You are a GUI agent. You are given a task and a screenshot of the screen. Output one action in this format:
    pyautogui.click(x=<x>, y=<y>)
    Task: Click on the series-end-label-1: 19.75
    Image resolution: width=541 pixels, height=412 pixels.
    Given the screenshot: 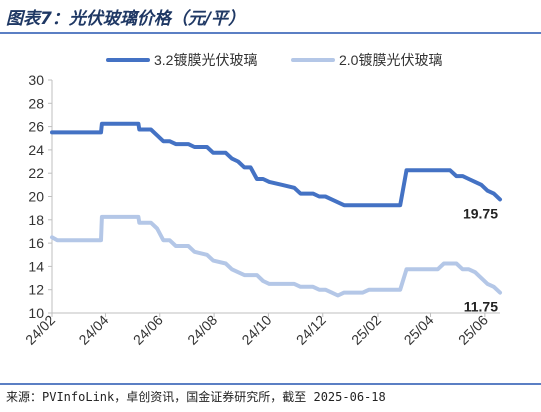 What is the action you would take?
    pyautogui.click(x=480, y=213)
    